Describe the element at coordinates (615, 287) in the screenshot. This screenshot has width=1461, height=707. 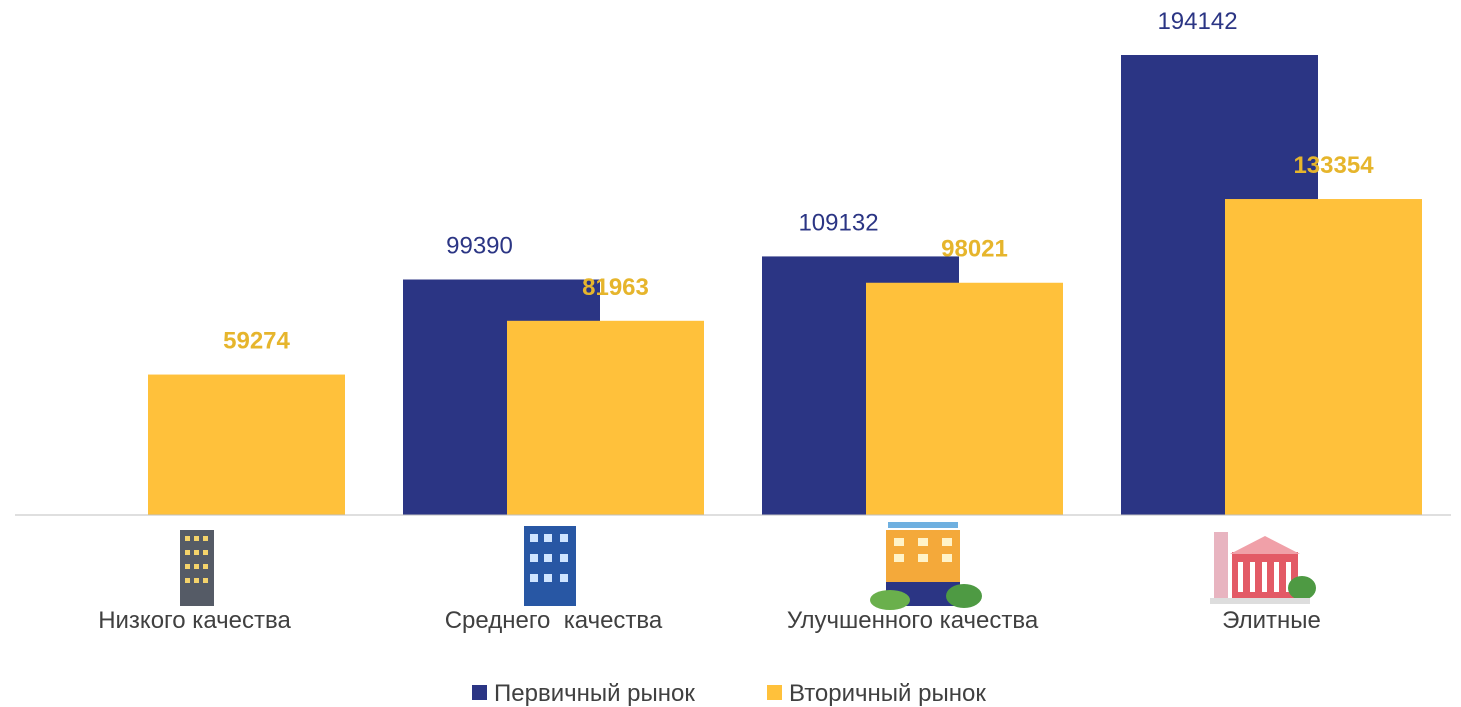
I see `value-label: 81963` at that location.